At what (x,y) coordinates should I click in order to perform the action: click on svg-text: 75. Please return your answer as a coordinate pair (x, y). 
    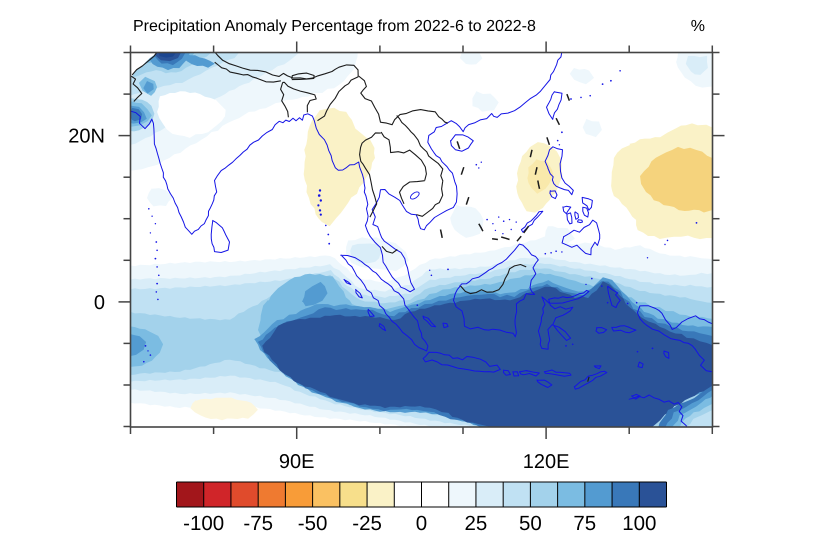
    Looking at the image, I should click on (584, 523).